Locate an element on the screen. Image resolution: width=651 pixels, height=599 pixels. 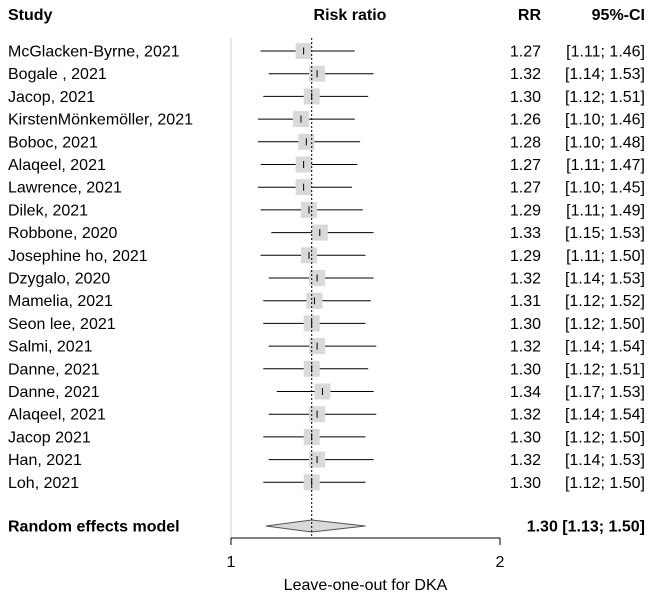
summary-label: Random effects model is located at coordinates (94, 527).